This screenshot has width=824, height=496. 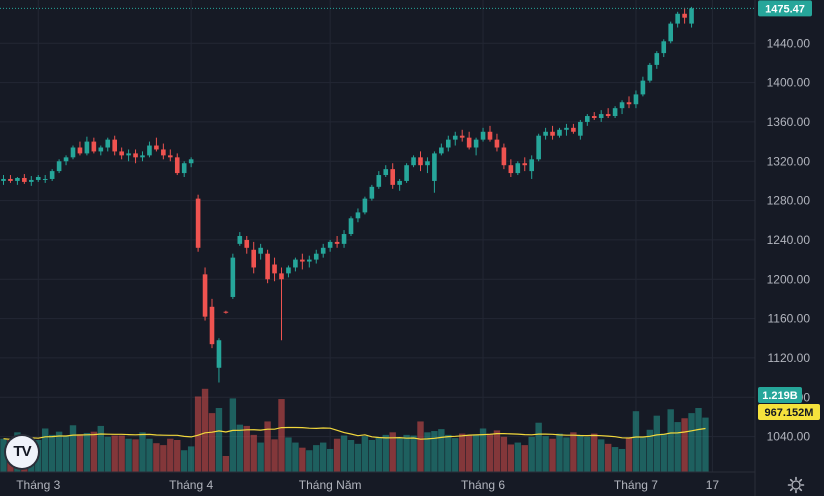 I want to click on gear-icon, so click(x=796, y=485).